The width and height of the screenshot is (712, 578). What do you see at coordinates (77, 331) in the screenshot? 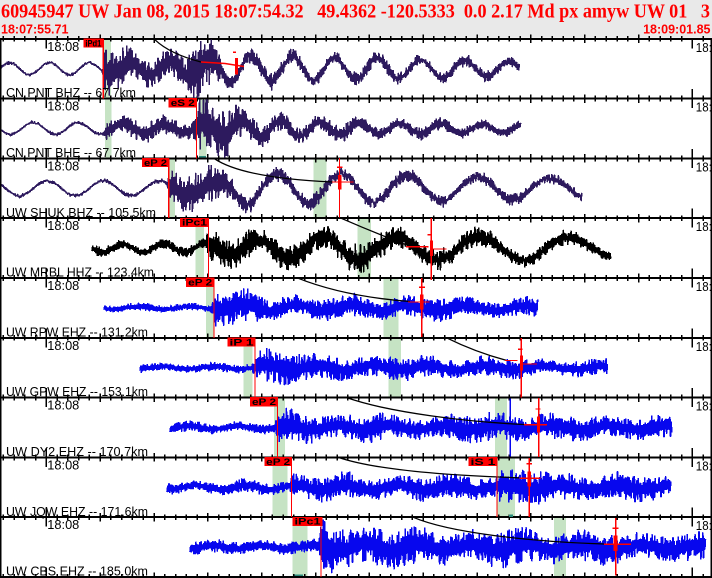
I see `svg-text: UW RPW EHZ -- 131.2km` at bounding box center [77, 331].